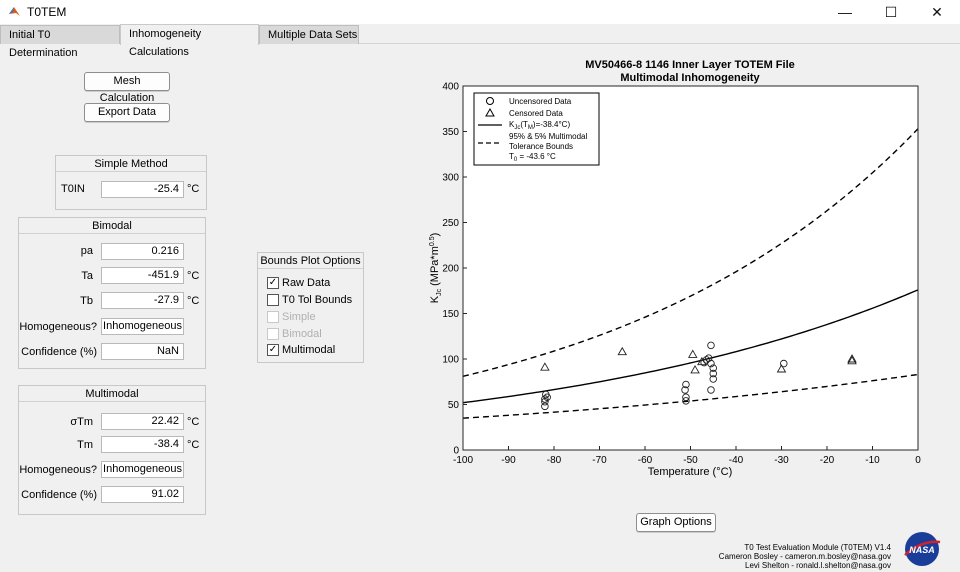 The height and width of the screenshot is (572, 960). I want to click on sigma-tm-field: 22.42, so click(142, 421).